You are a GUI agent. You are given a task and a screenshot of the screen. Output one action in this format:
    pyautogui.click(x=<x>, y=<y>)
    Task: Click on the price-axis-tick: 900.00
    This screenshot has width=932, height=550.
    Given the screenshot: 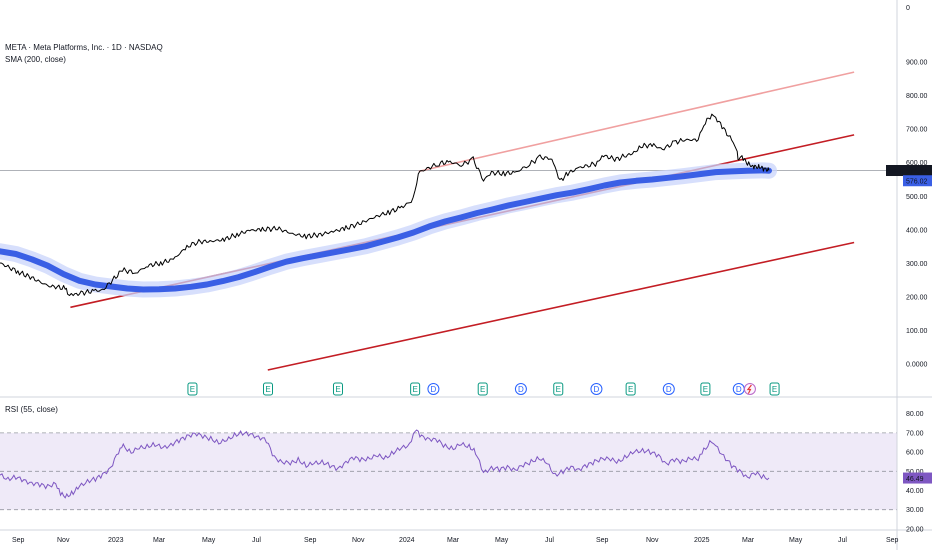 What is the action you would take?
    pyautogui.click(x=917, y=63)
    